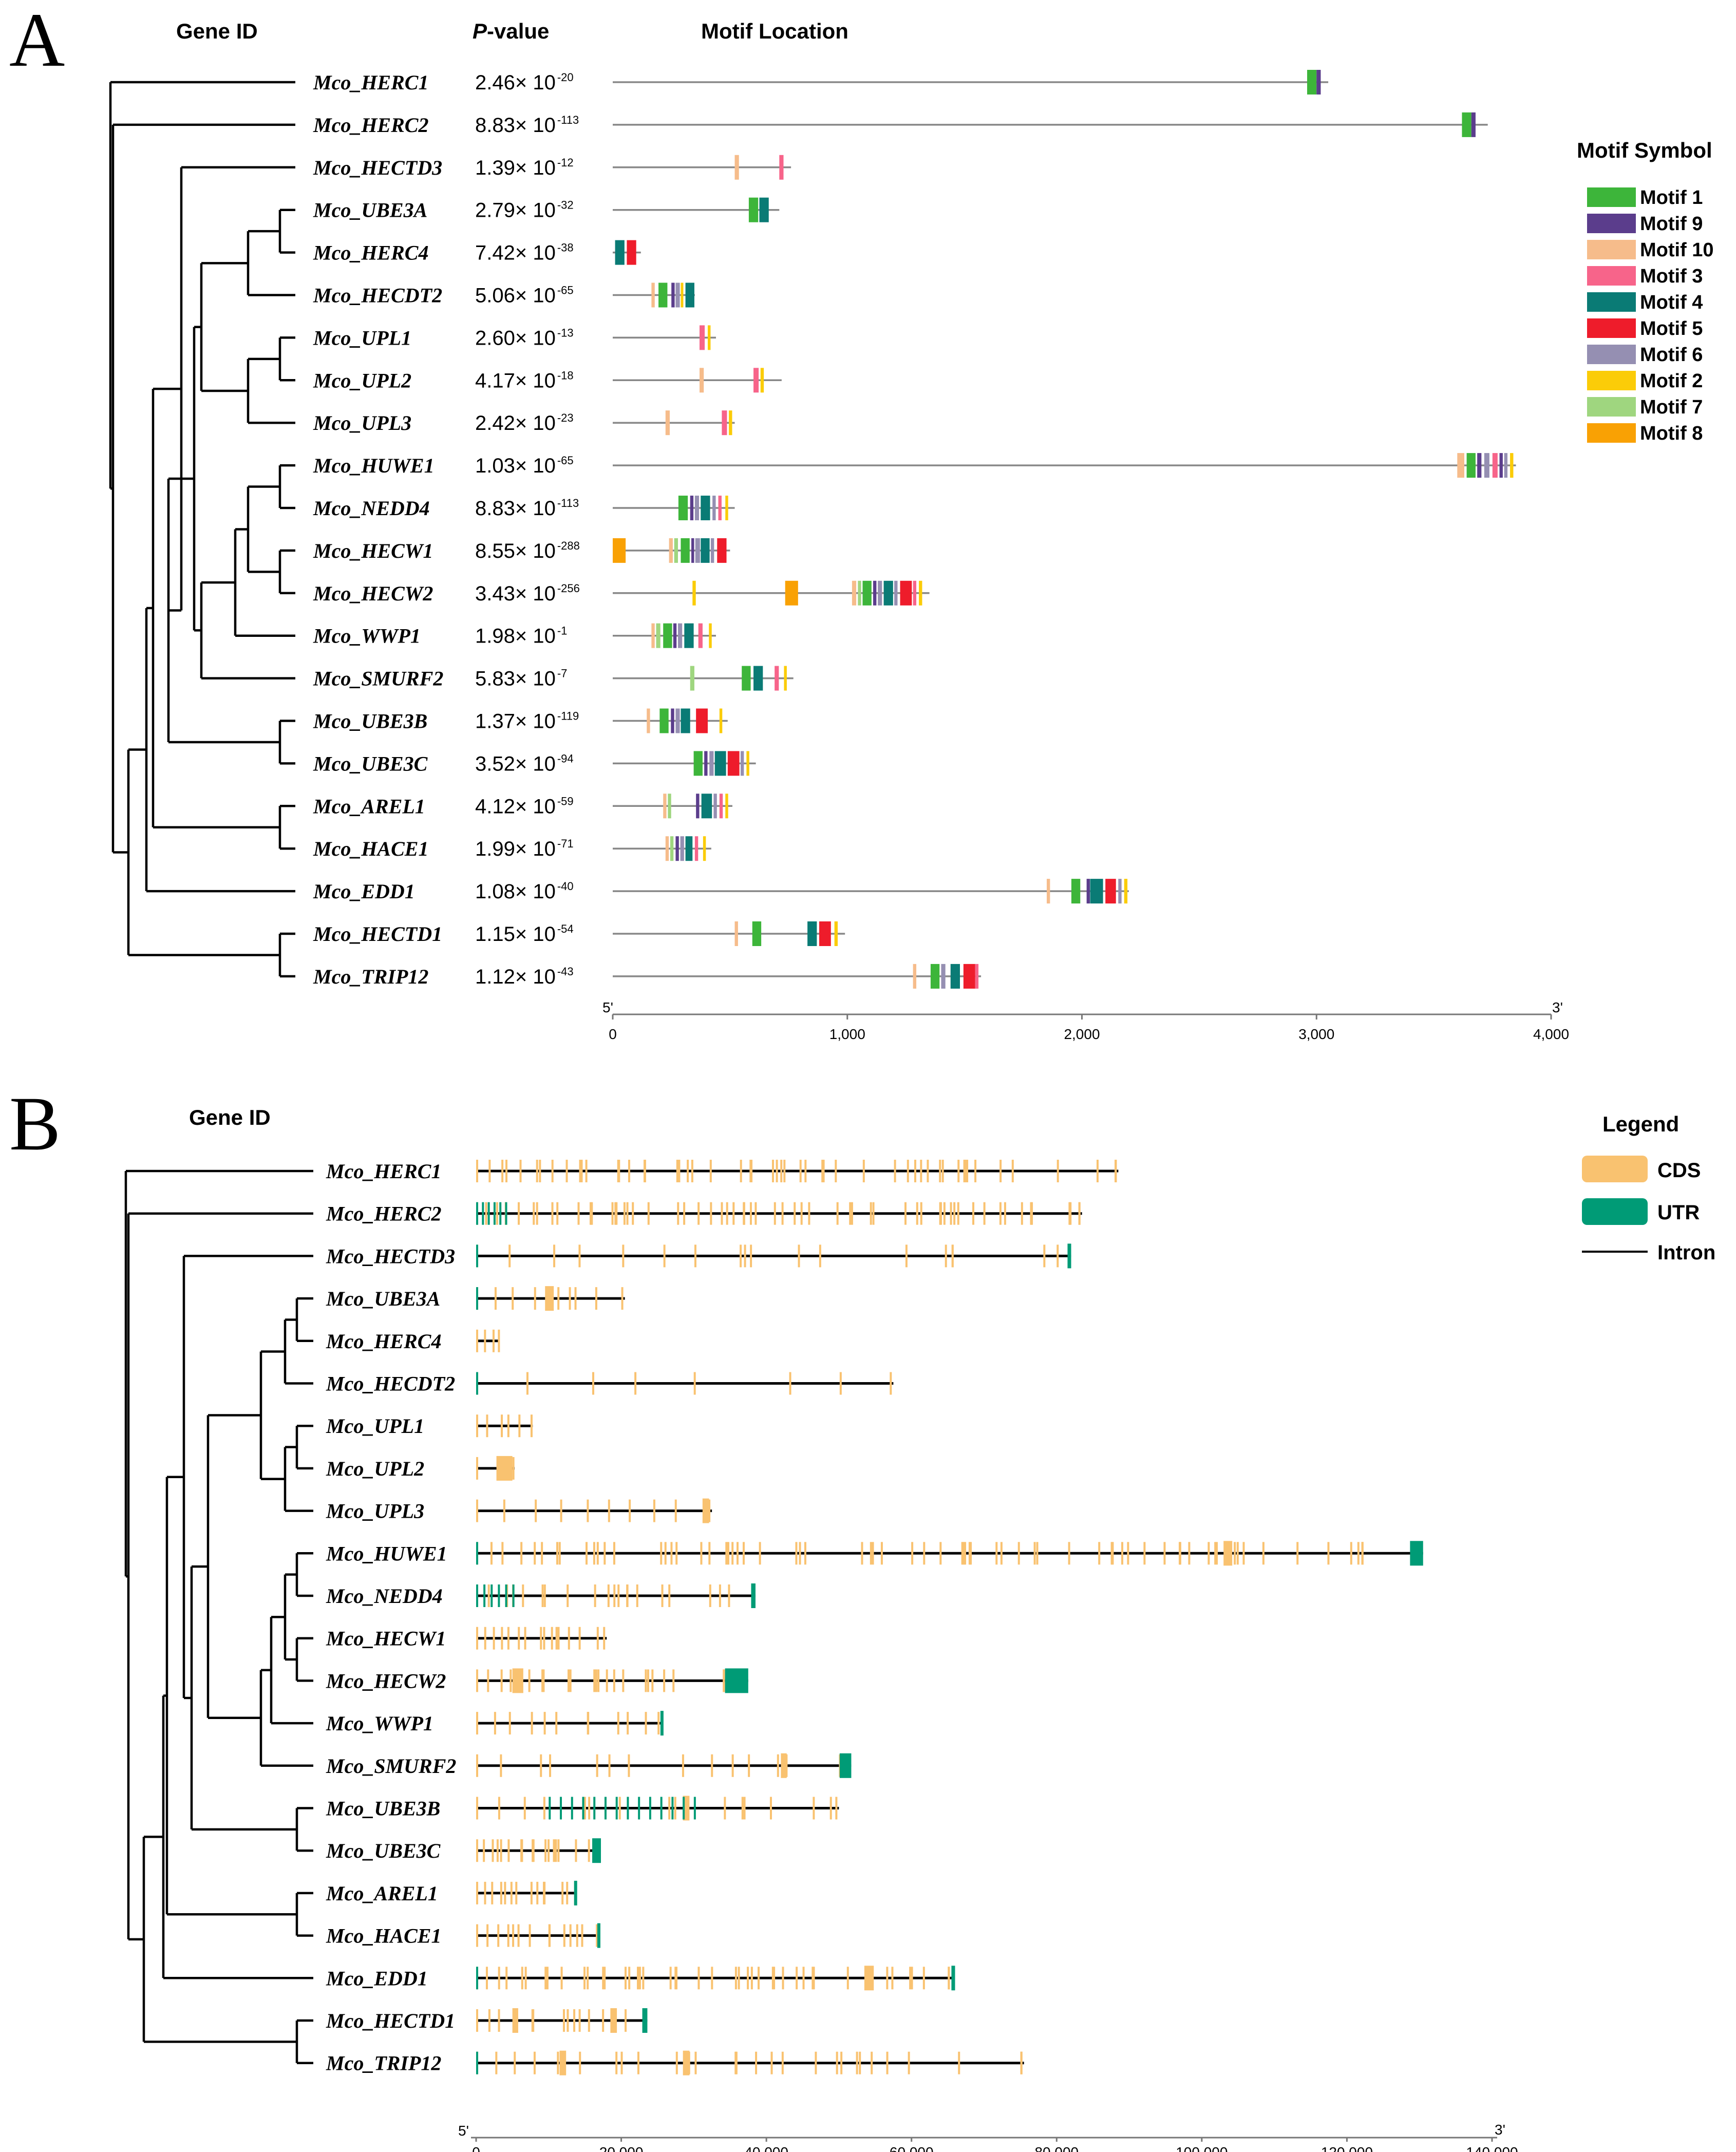 The height and width of the screenshot is (2152, 1736). I want to click on panel-b-legend: CDS UTR Intron, so click(1648, 1210).